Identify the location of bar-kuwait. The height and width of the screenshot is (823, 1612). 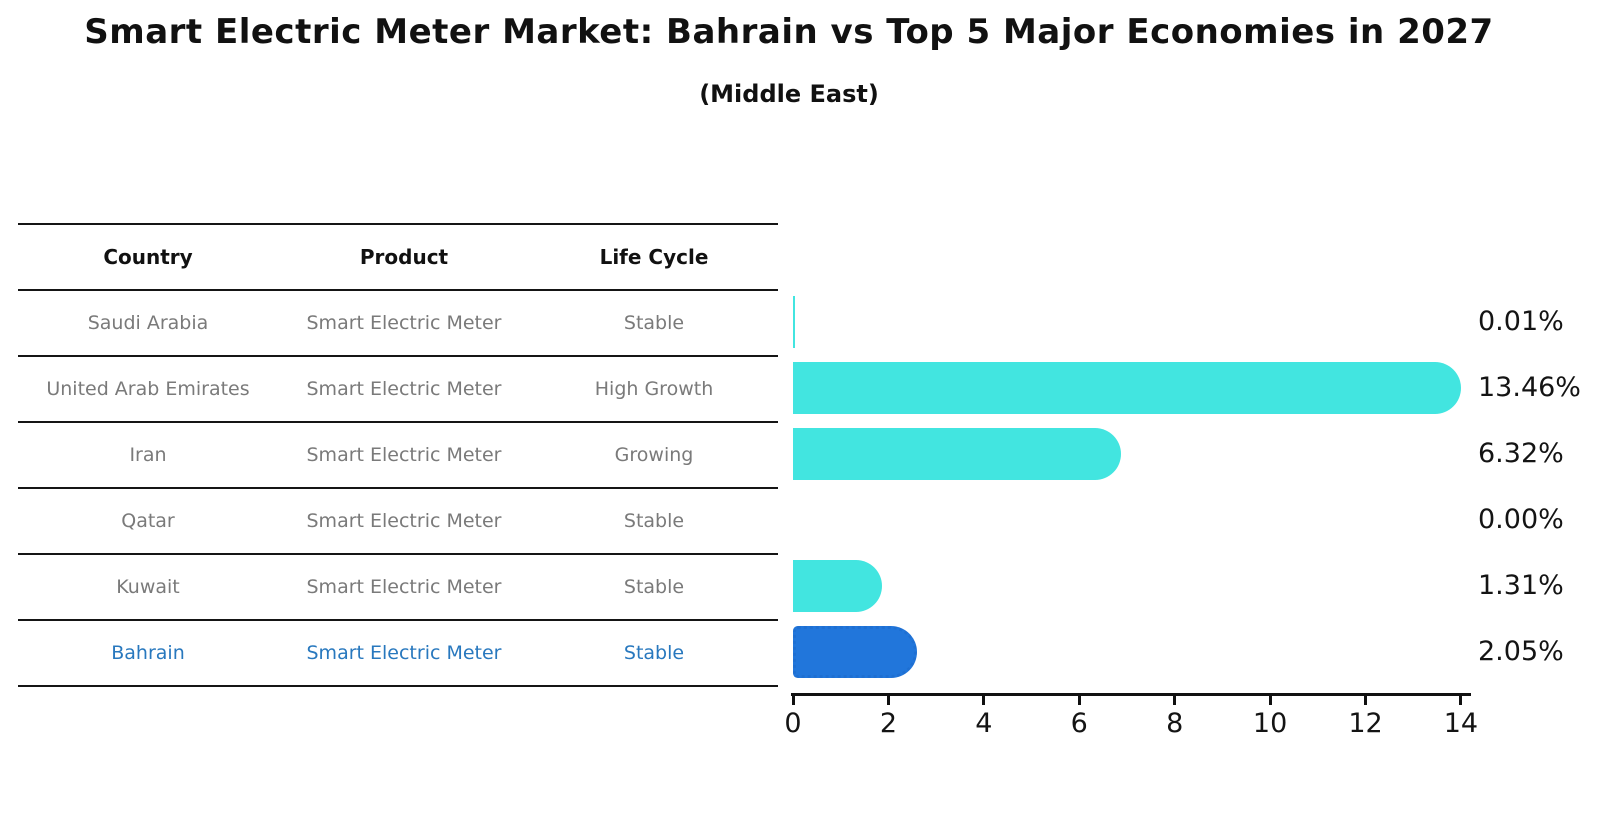
(837, 586).